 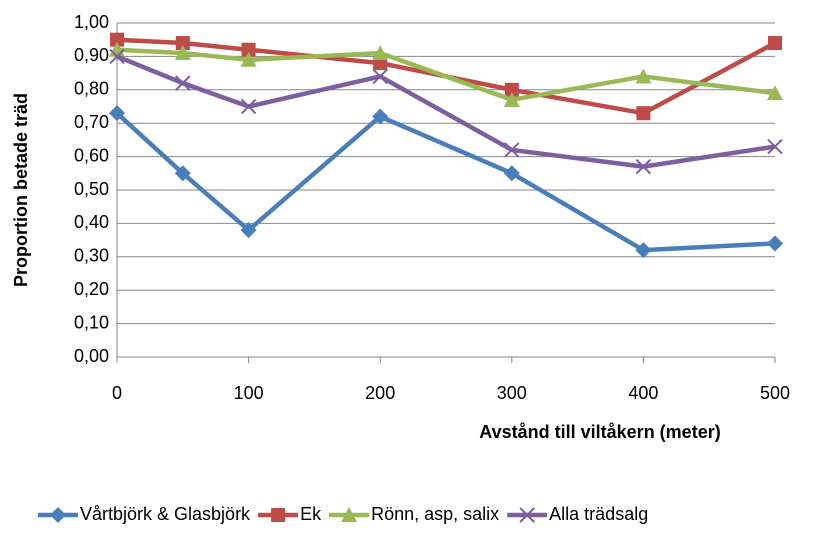 What do you see at coordinates (165, 514) in the screenshot?
I see `legend-label: Vårtbjörk & Glasbjörk` at bounding box center [165, 514].